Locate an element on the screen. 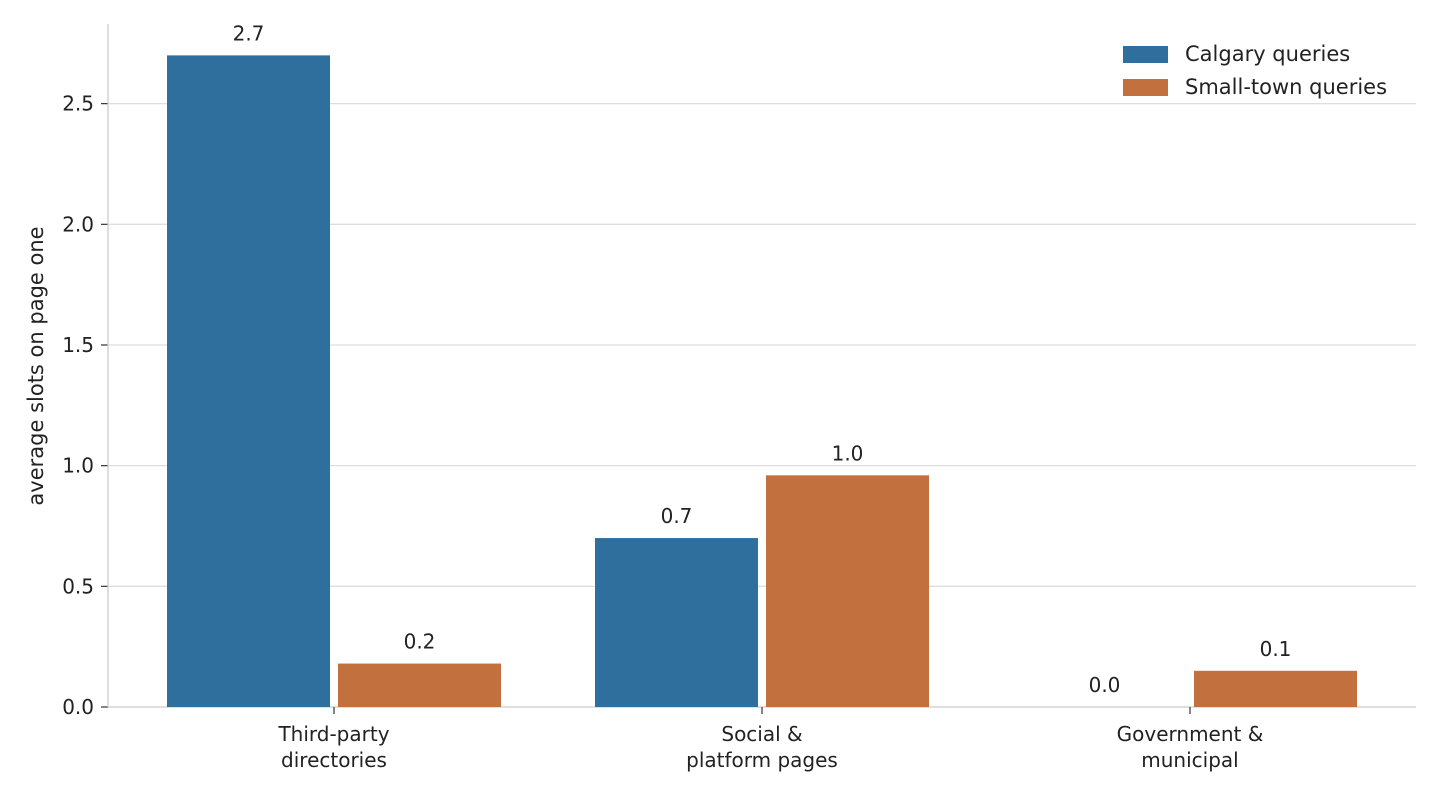  bar-value-label: 0.0 is located at coordinates (1105, 685).